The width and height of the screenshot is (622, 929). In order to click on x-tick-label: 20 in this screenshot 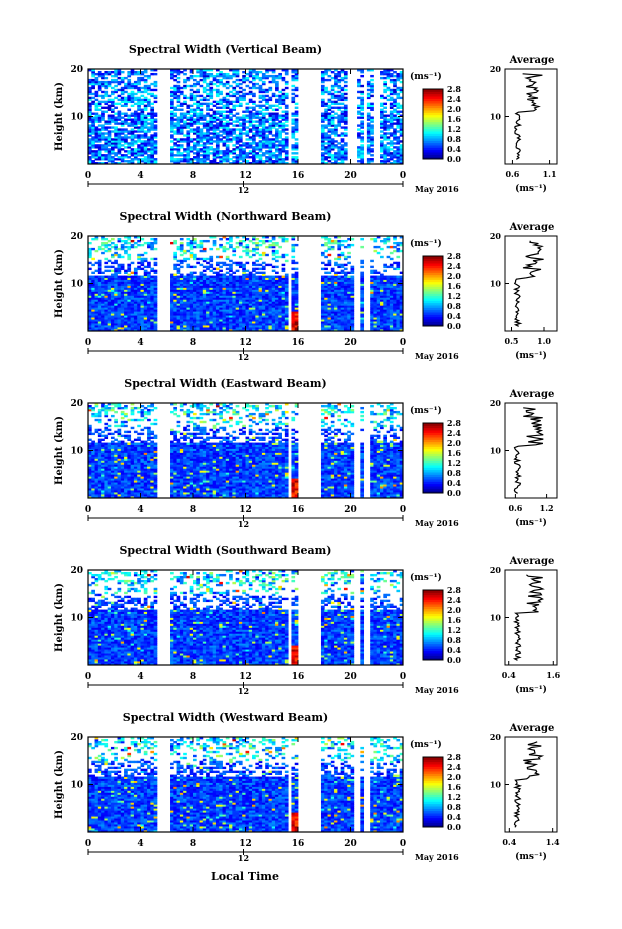, I will do `click(350, 176)`.